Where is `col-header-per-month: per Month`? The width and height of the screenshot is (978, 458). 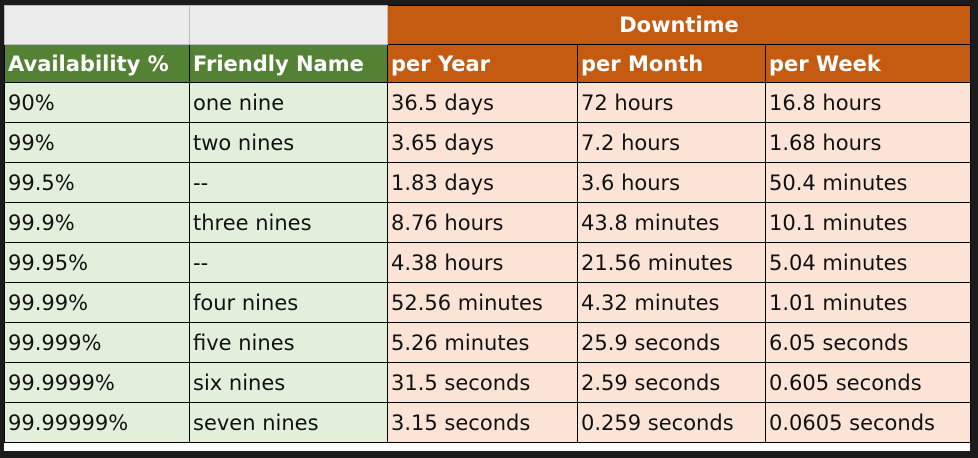 col-header-per-month: per Month is located at coordinates (671, 63).